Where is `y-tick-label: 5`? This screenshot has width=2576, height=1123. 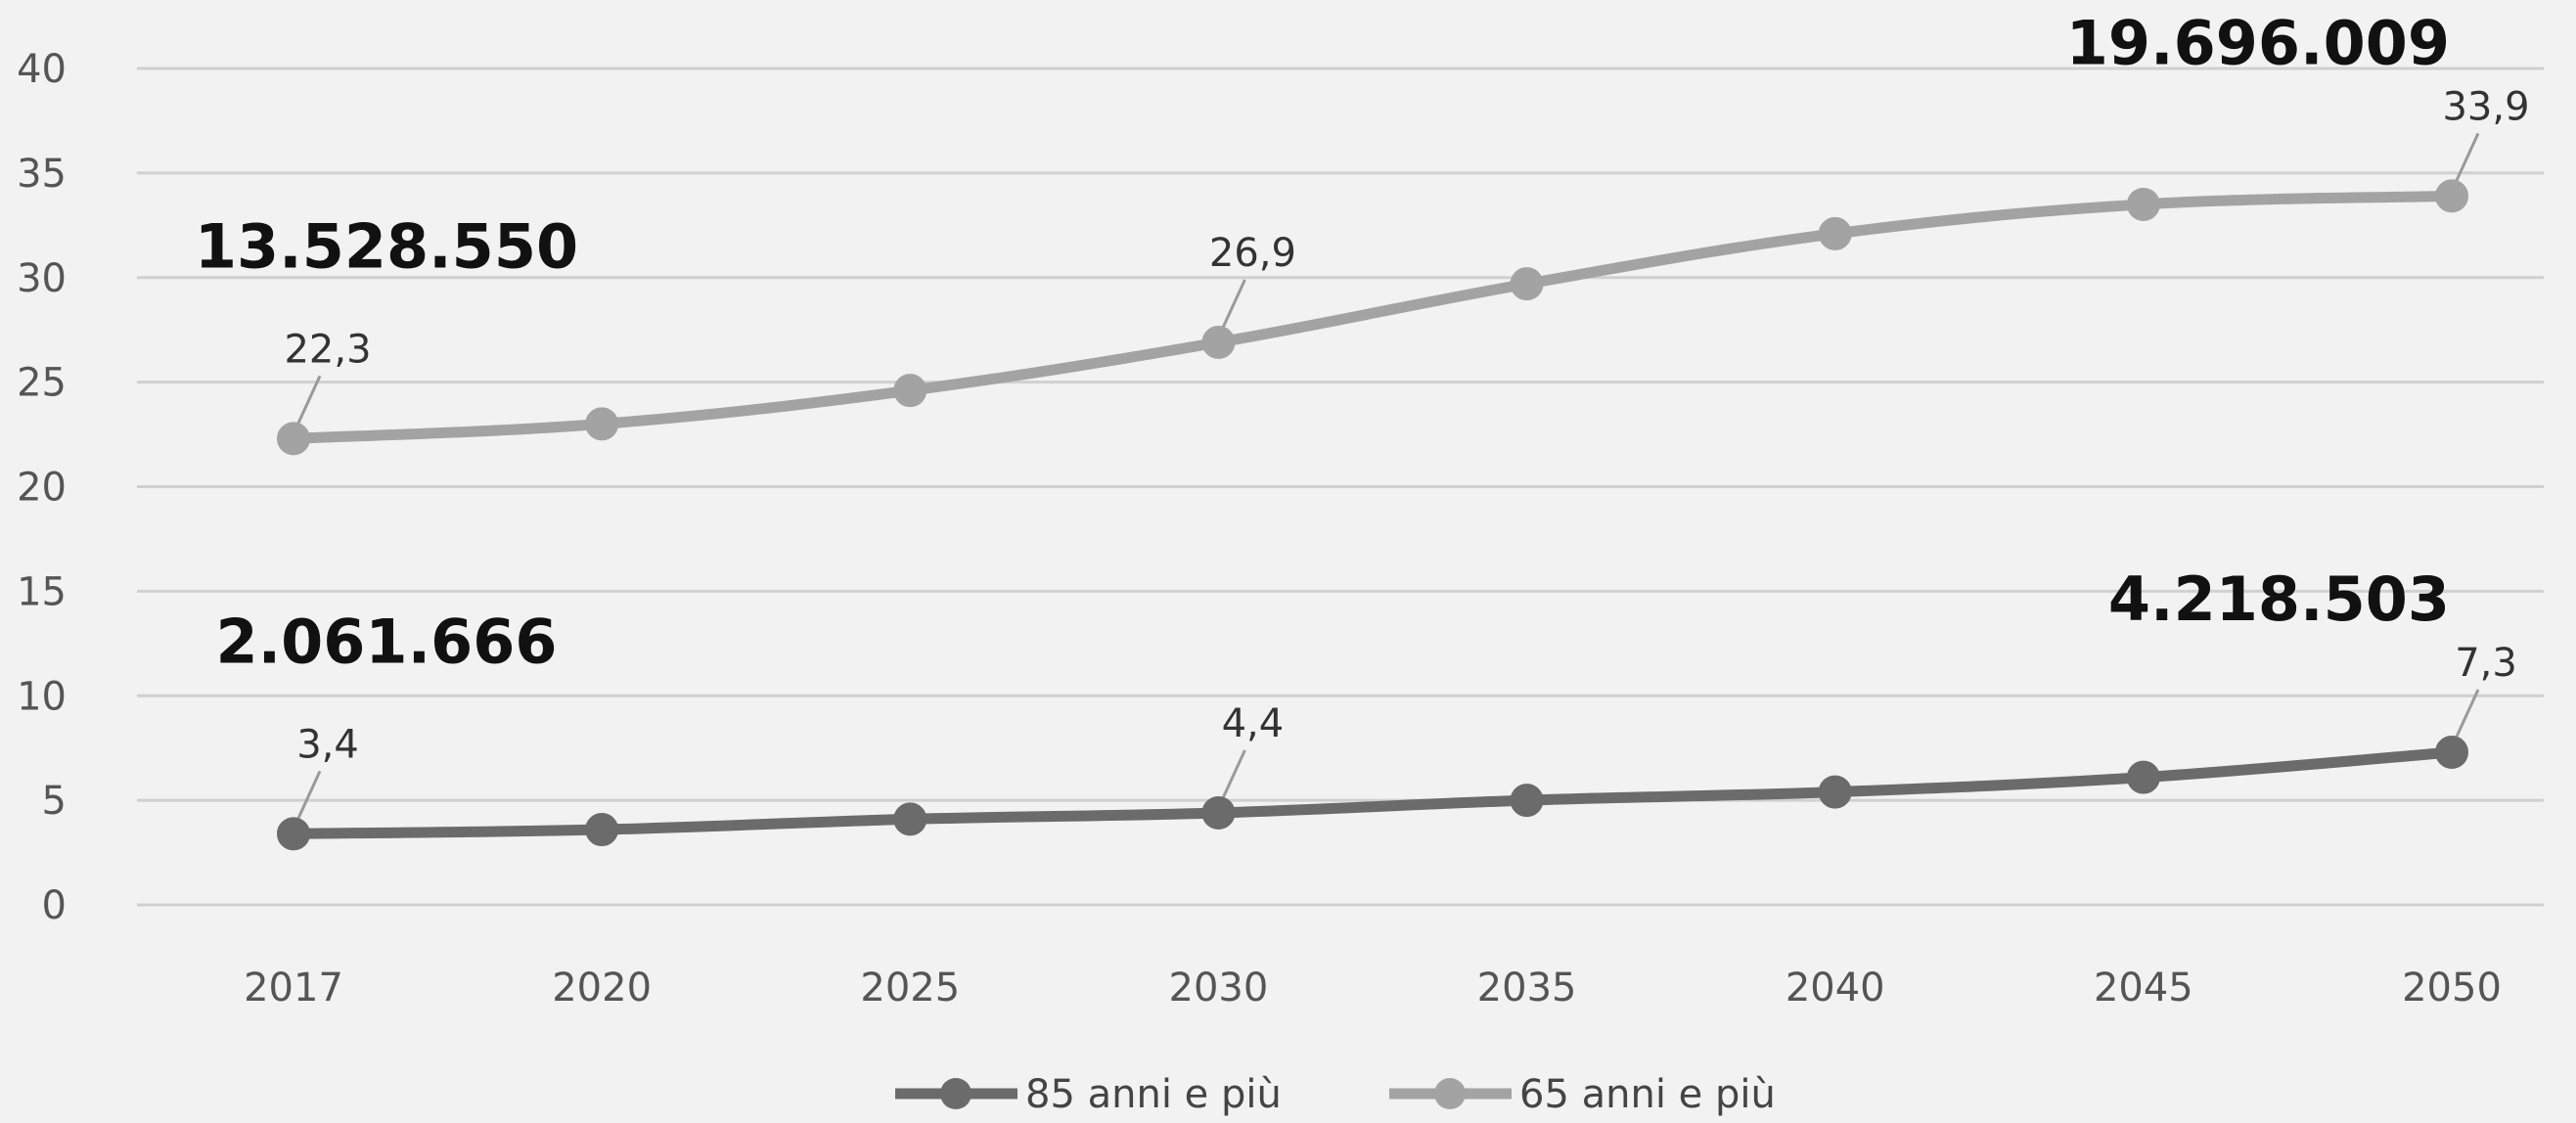 y-tick-label: 5 is located at coordinates (54, 802).